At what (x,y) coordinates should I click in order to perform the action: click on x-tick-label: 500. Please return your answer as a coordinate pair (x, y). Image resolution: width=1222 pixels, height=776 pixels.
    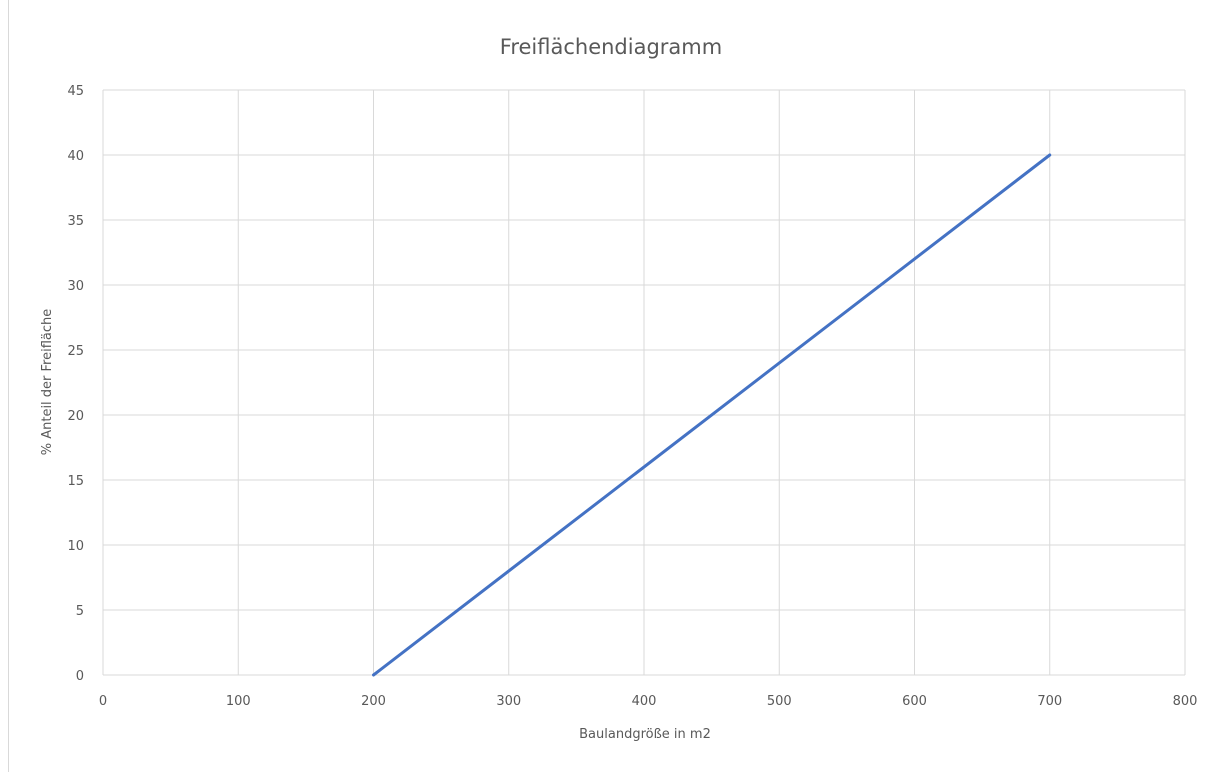
    Looking at the image, I should click on (779, 701).